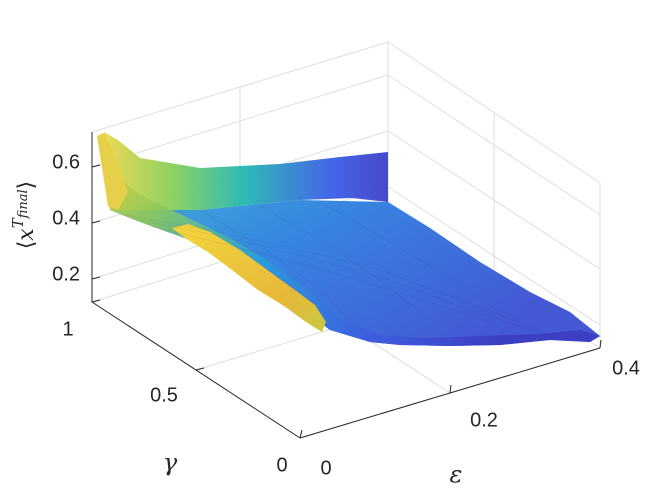 The height and width of the screenshot is (498, 664). Describe the element at coordinates (626, 368) in the screenshot. I see `x-tick-label: 0.4` at that location.